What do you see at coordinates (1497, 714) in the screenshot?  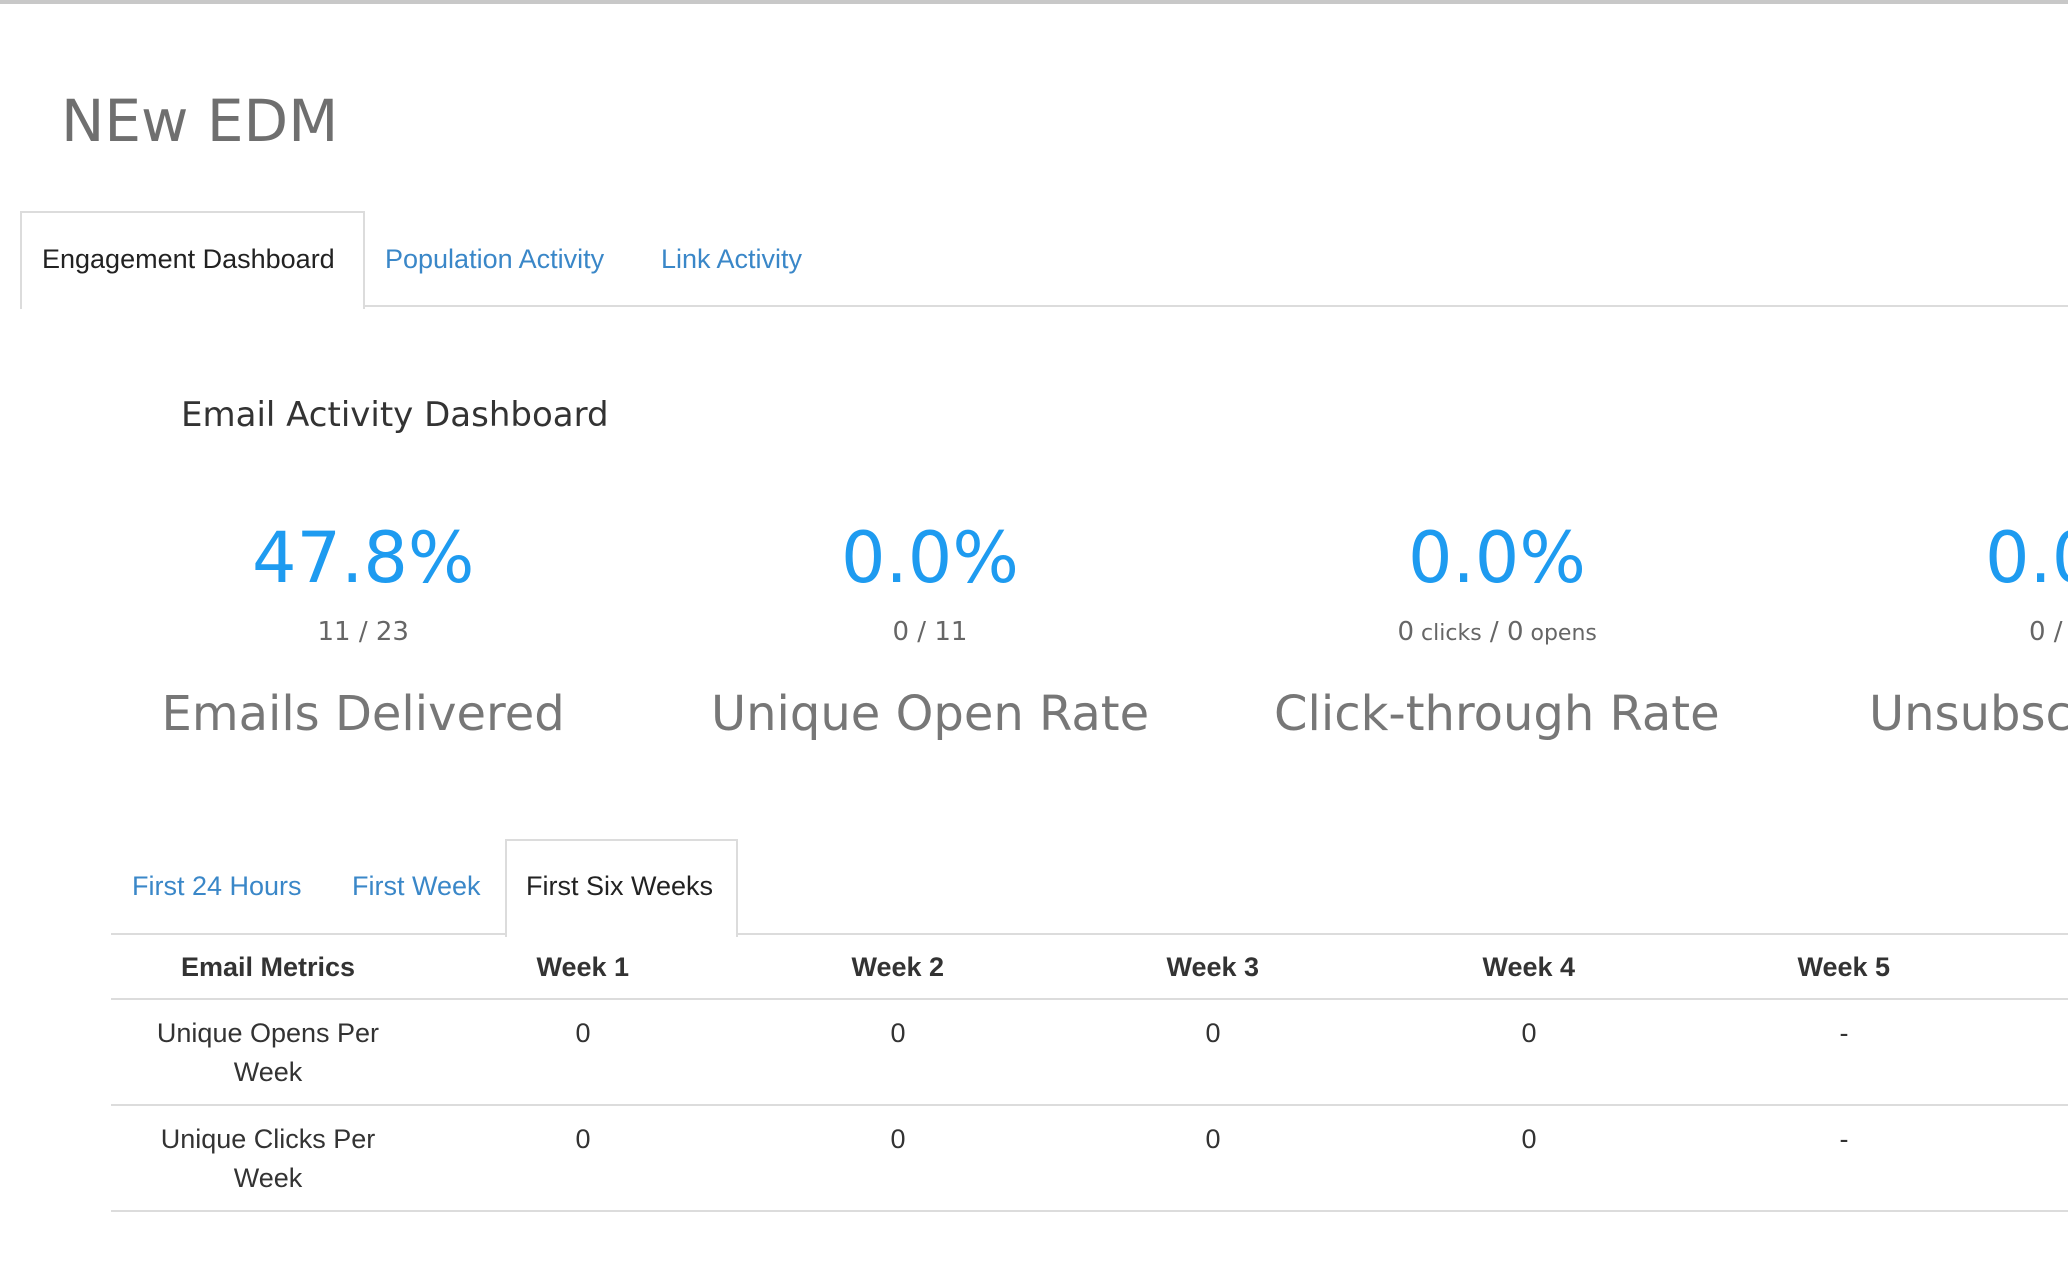 I see `stat-label: Click-through Rate` at bounding box center [1497, 714].